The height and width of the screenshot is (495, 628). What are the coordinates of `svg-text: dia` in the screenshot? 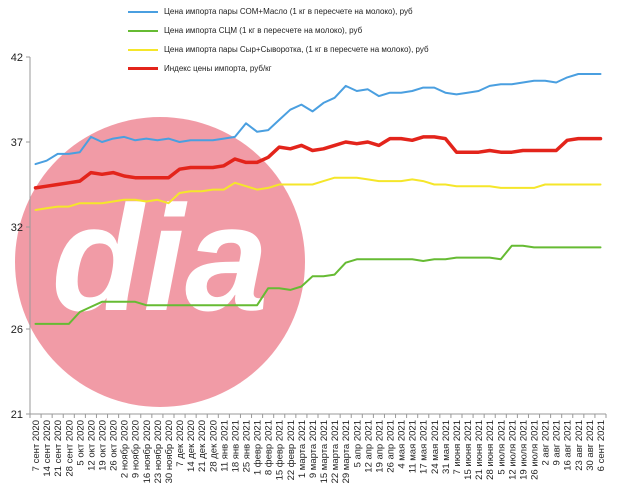 It's located at (160, 258).